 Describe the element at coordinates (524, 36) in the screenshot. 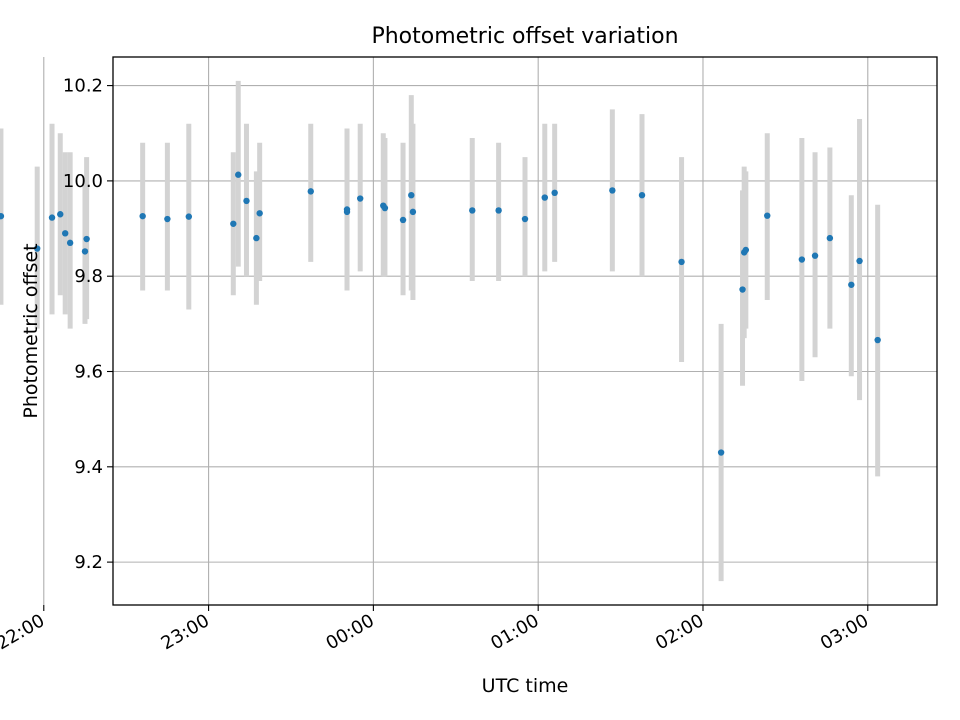

I see `chart-title: Photometric offset variation` at that location.